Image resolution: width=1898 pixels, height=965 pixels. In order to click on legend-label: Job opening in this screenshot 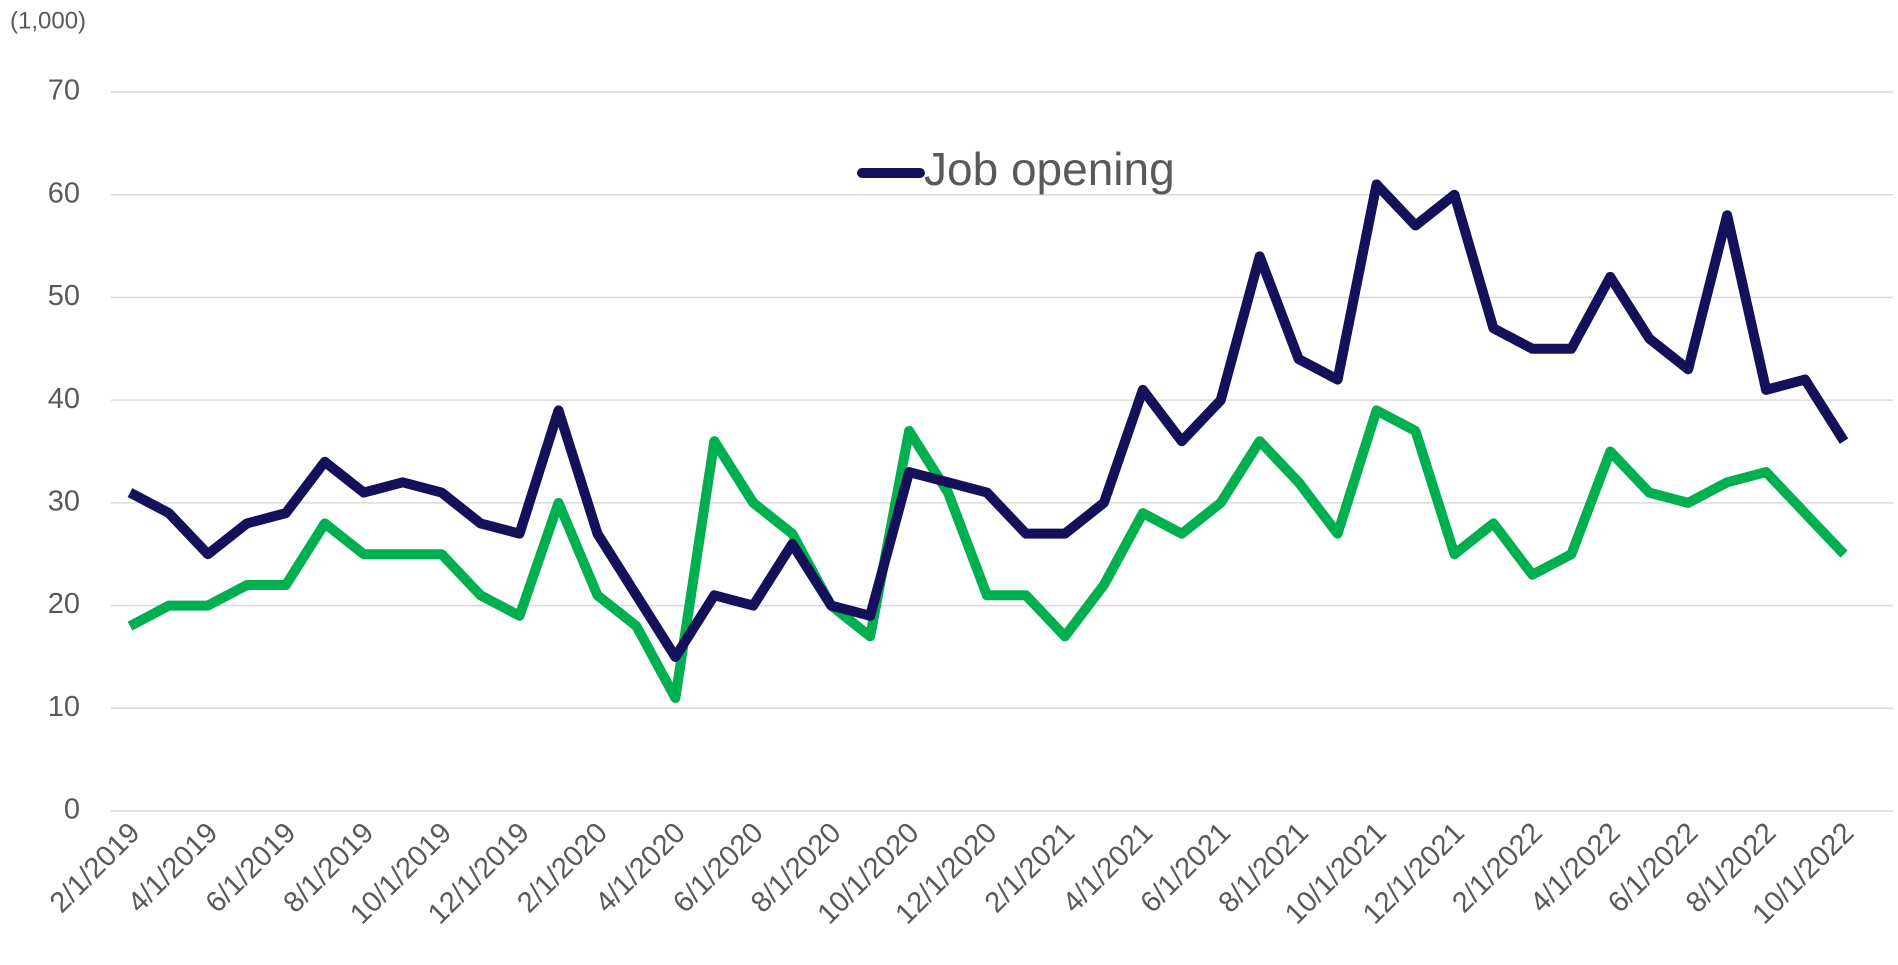, I will do `click(1049, 169)`.